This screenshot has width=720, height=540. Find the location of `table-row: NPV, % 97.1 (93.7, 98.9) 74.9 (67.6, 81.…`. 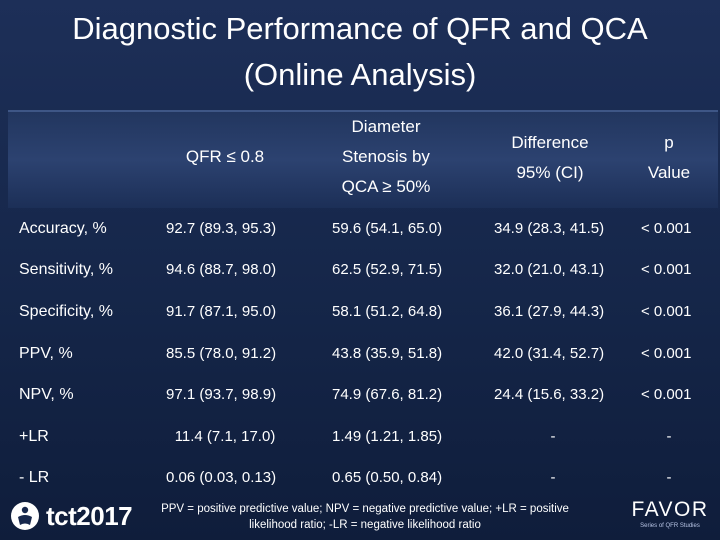

table-row: NPV, % 97.1 (93.7, 98.9) 74.9 (67.6, 81.… is located at coordinates (360, 395).